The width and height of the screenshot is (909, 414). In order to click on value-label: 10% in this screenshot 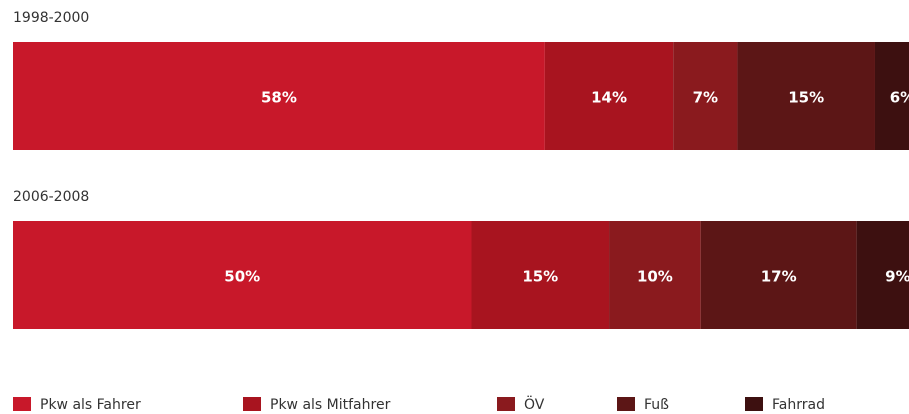, I will do `click(655, 277)`.